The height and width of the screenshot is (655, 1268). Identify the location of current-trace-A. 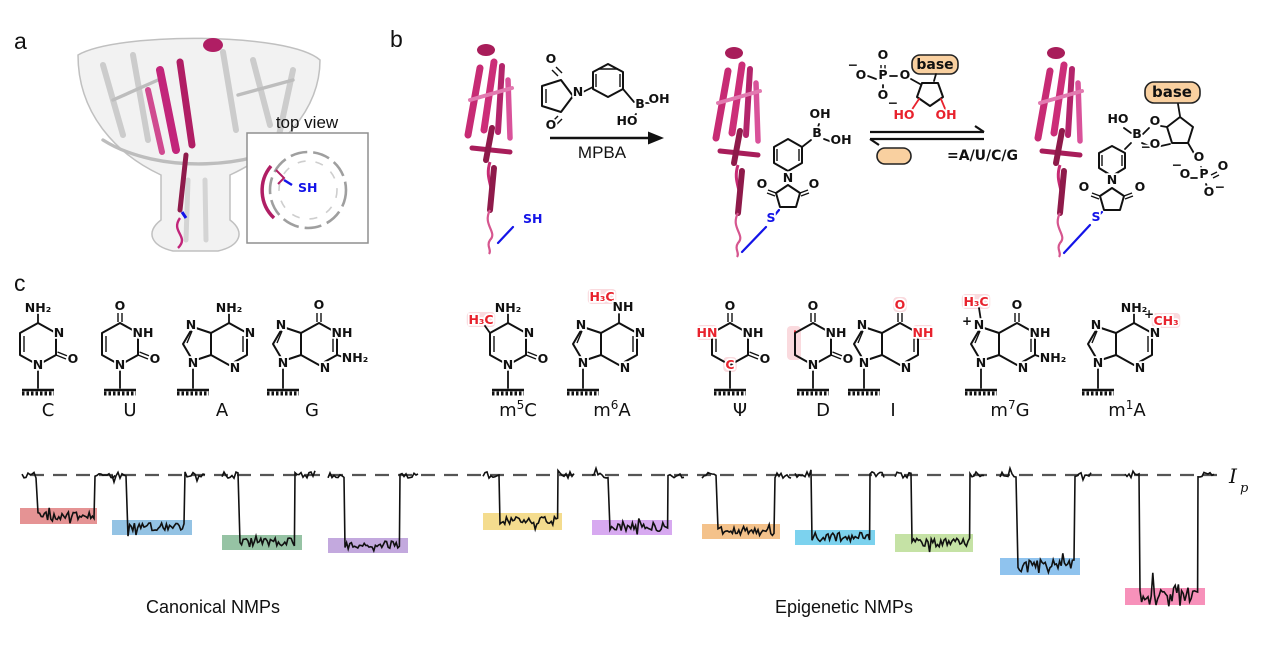
(268, 509).